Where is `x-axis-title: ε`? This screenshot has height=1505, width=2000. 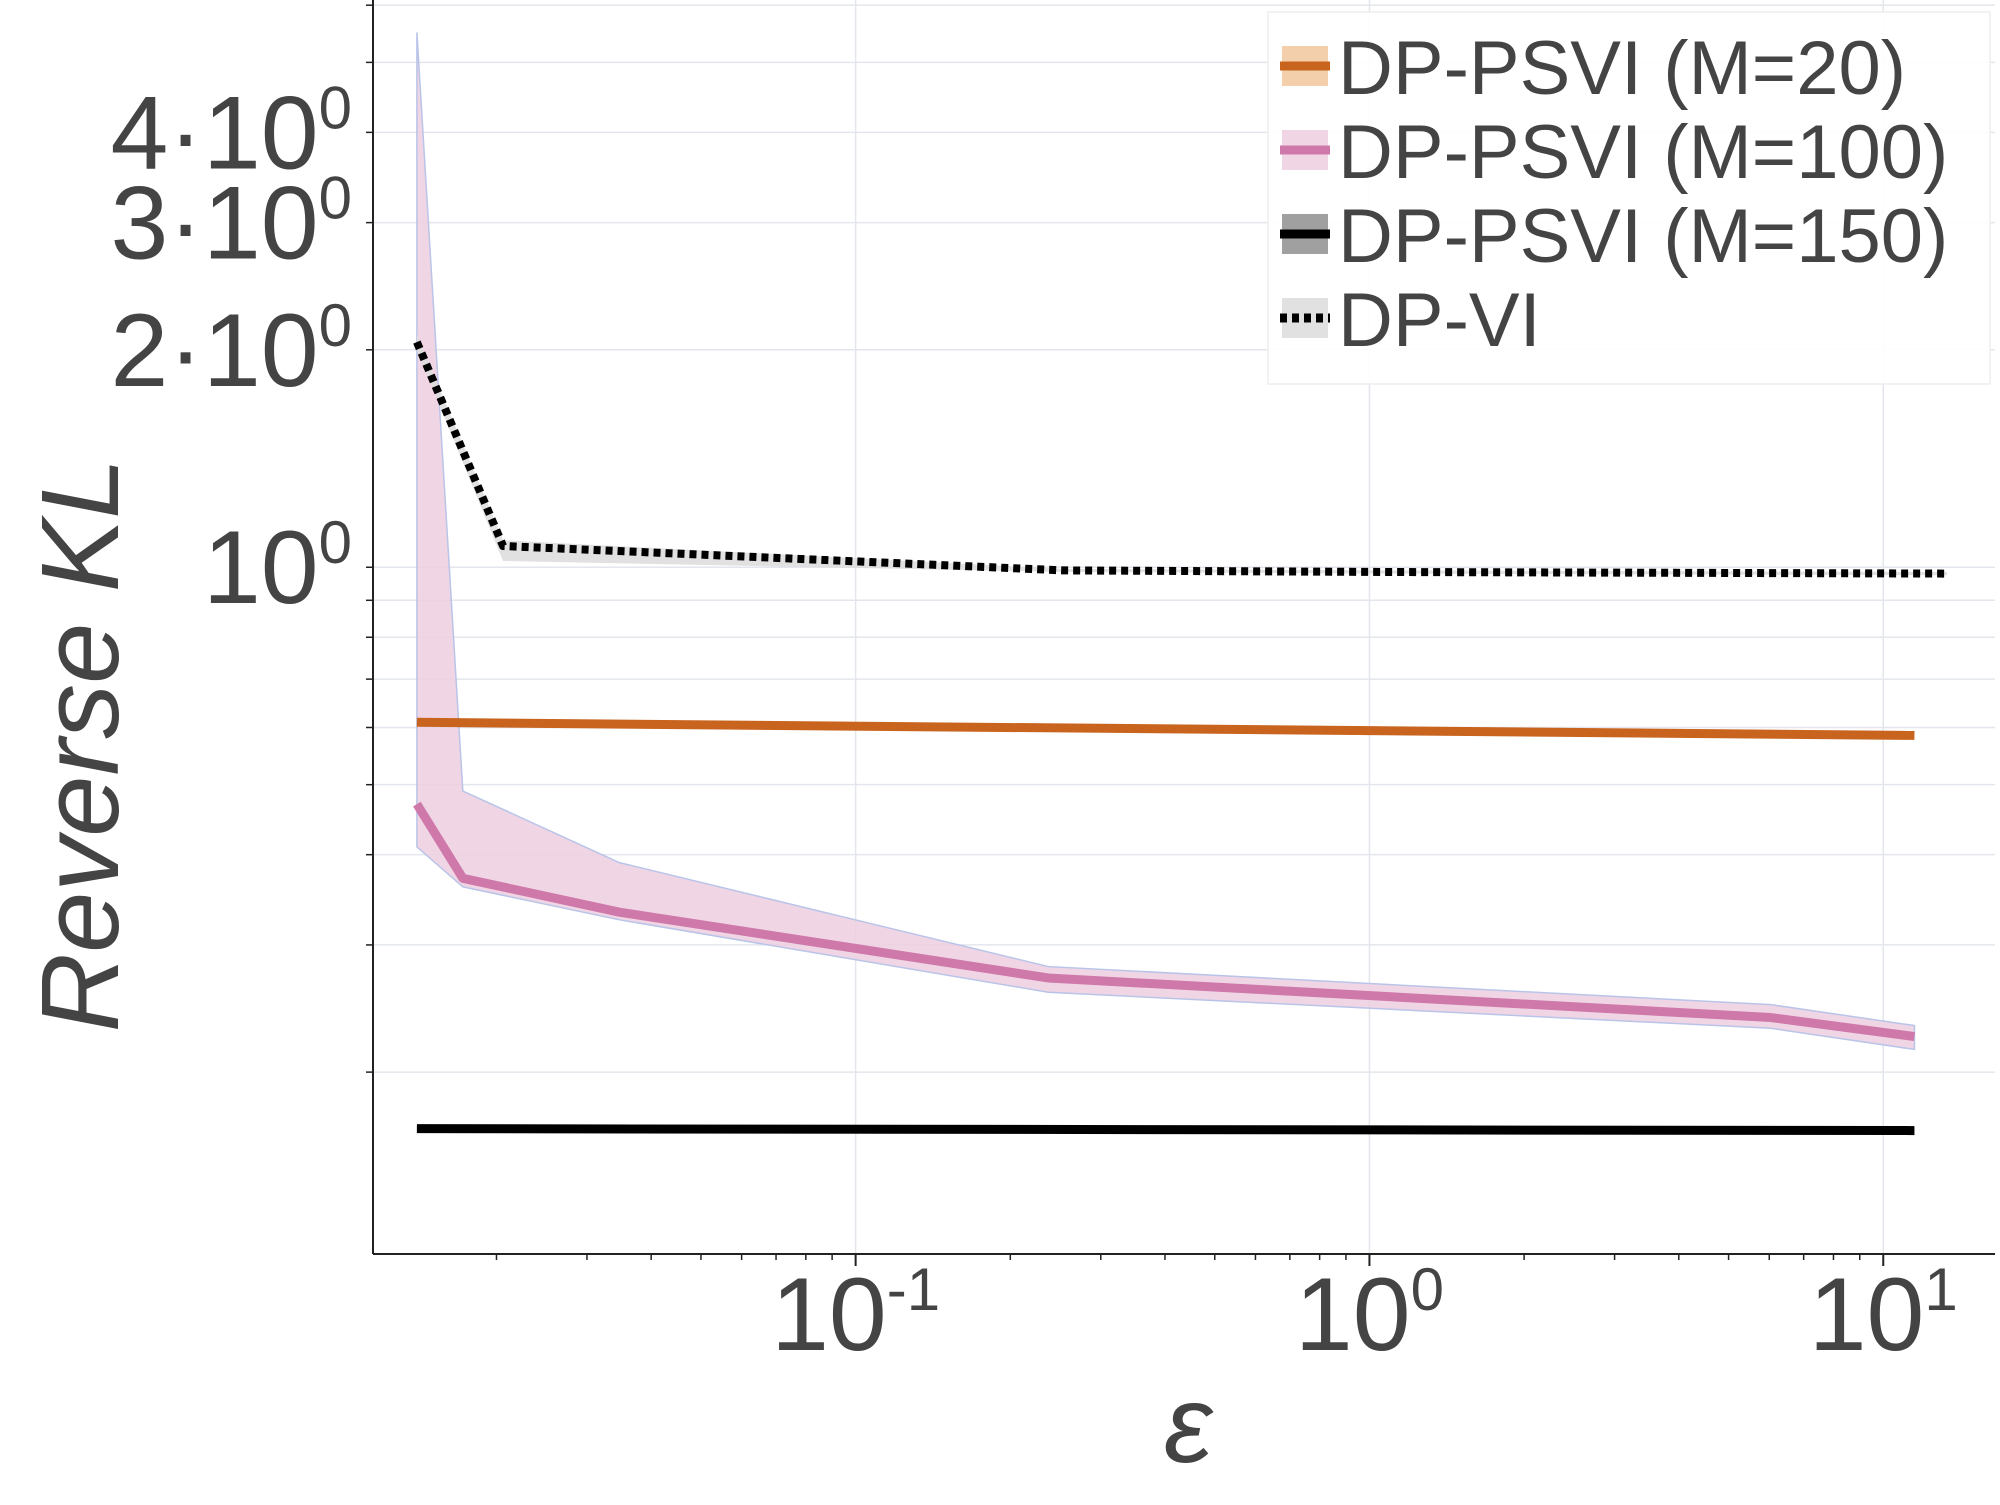
x-axis-title: ε is located at coordinates (1189, 1424).